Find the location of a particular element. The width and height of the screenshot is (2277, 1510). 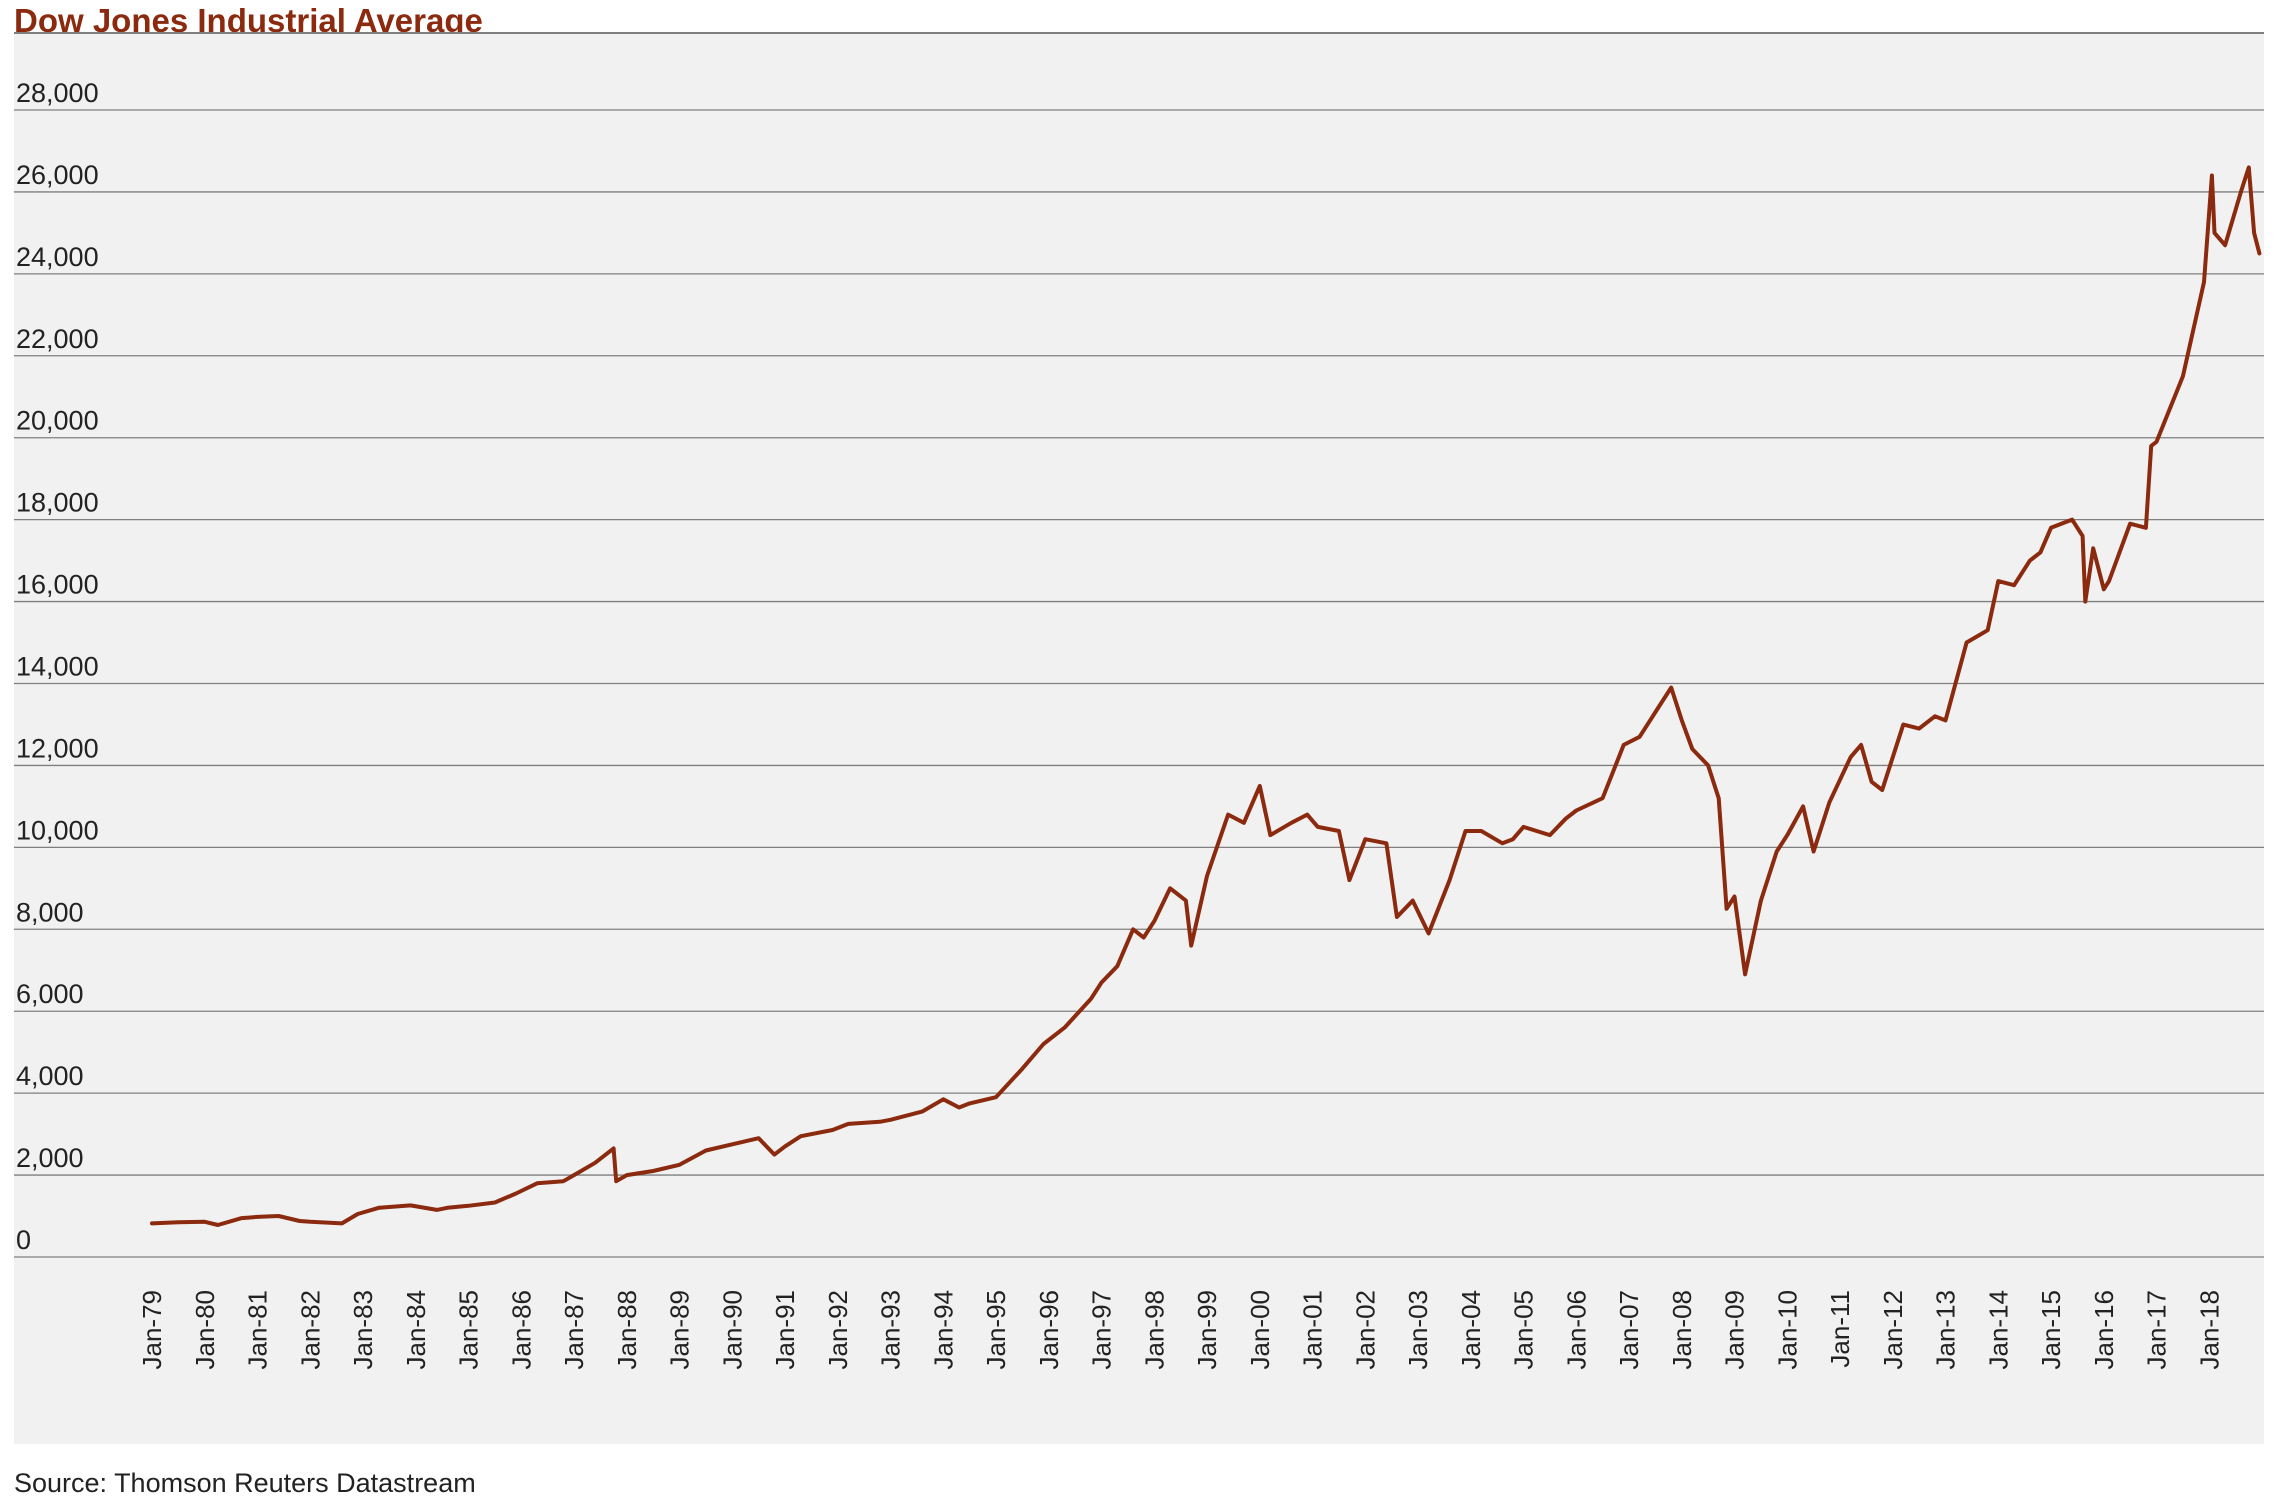

x-tick-label: Jan-85 is located at coordinates (469, 1330).